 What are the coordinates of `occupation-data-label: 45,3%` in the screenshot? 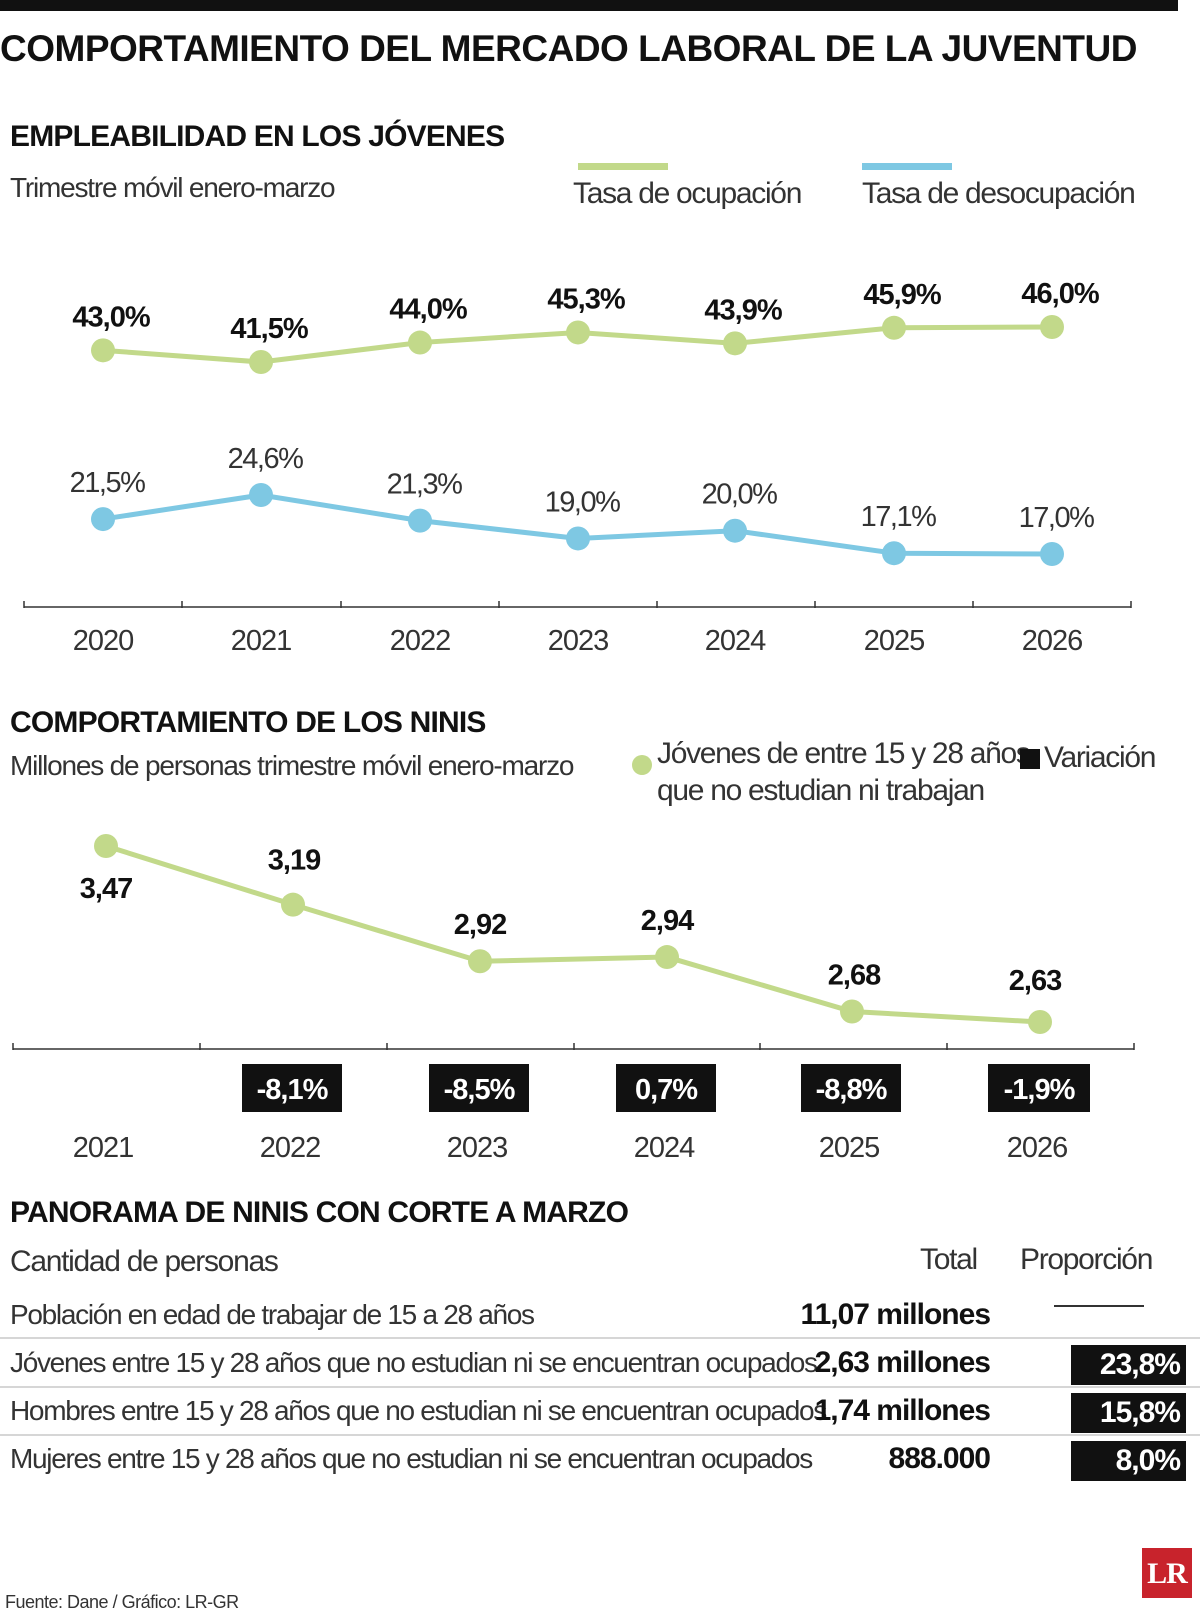 It's located at (586, 299).